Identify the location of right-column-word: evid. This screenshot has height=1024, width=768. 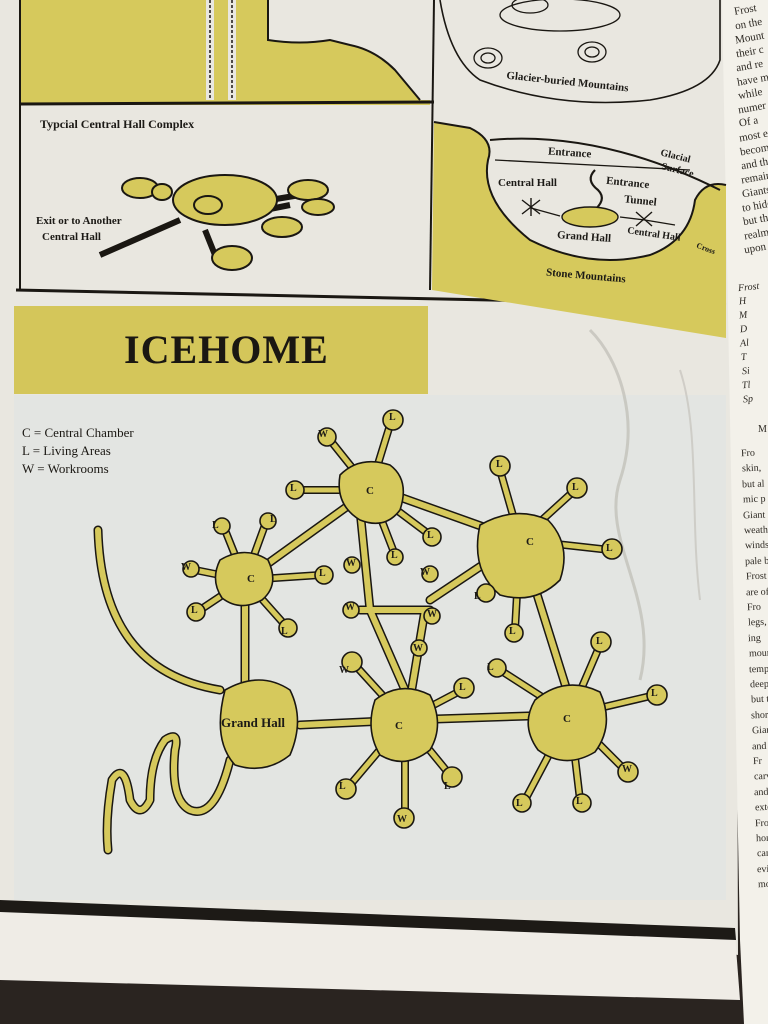
(762, 869).